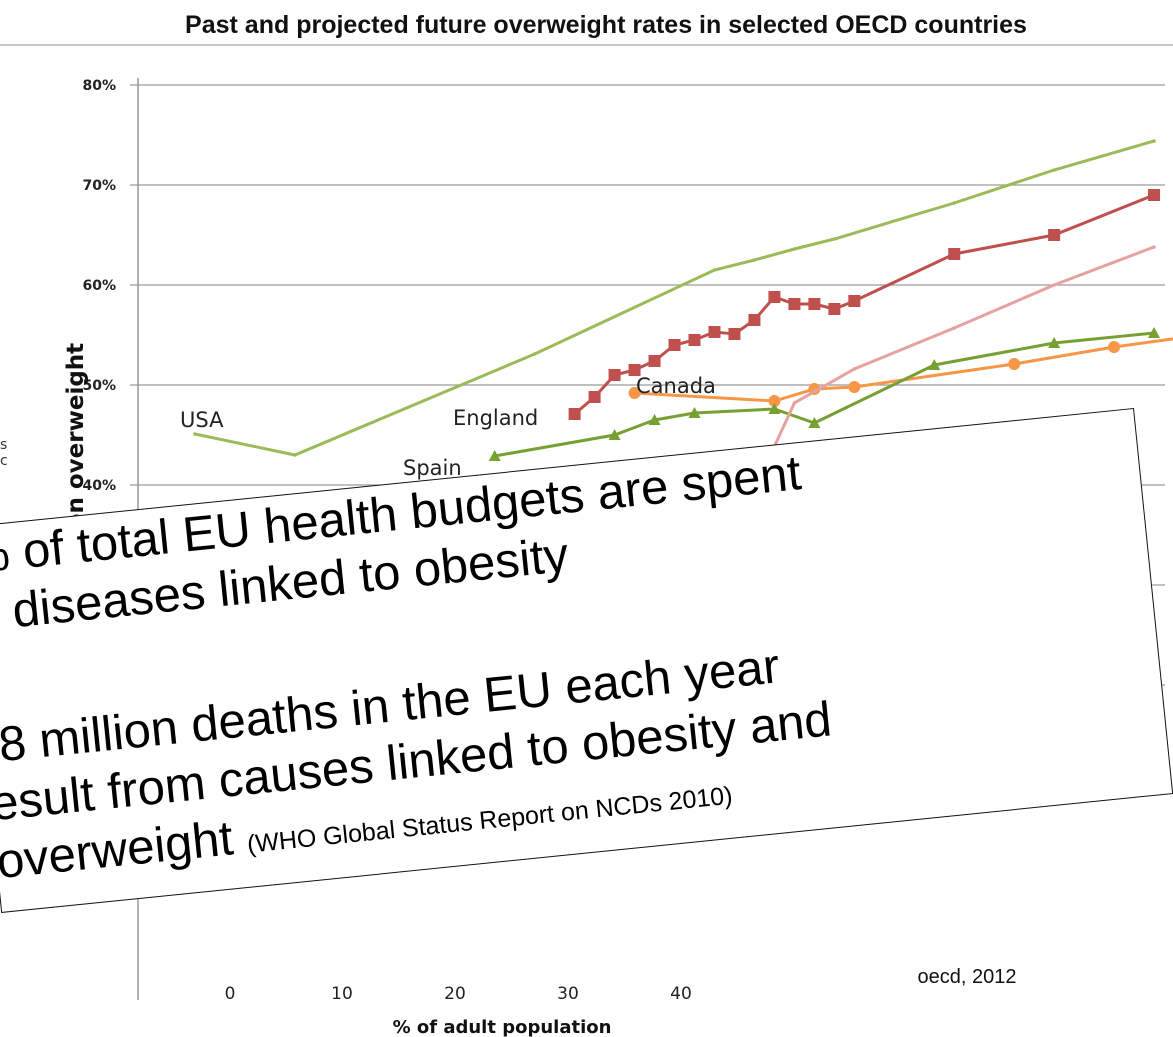 The image size is (1173, 1037). Describe the element at coordinates (99, 486) in the screenshot. I see `y-tick-label: 40%` at that location.